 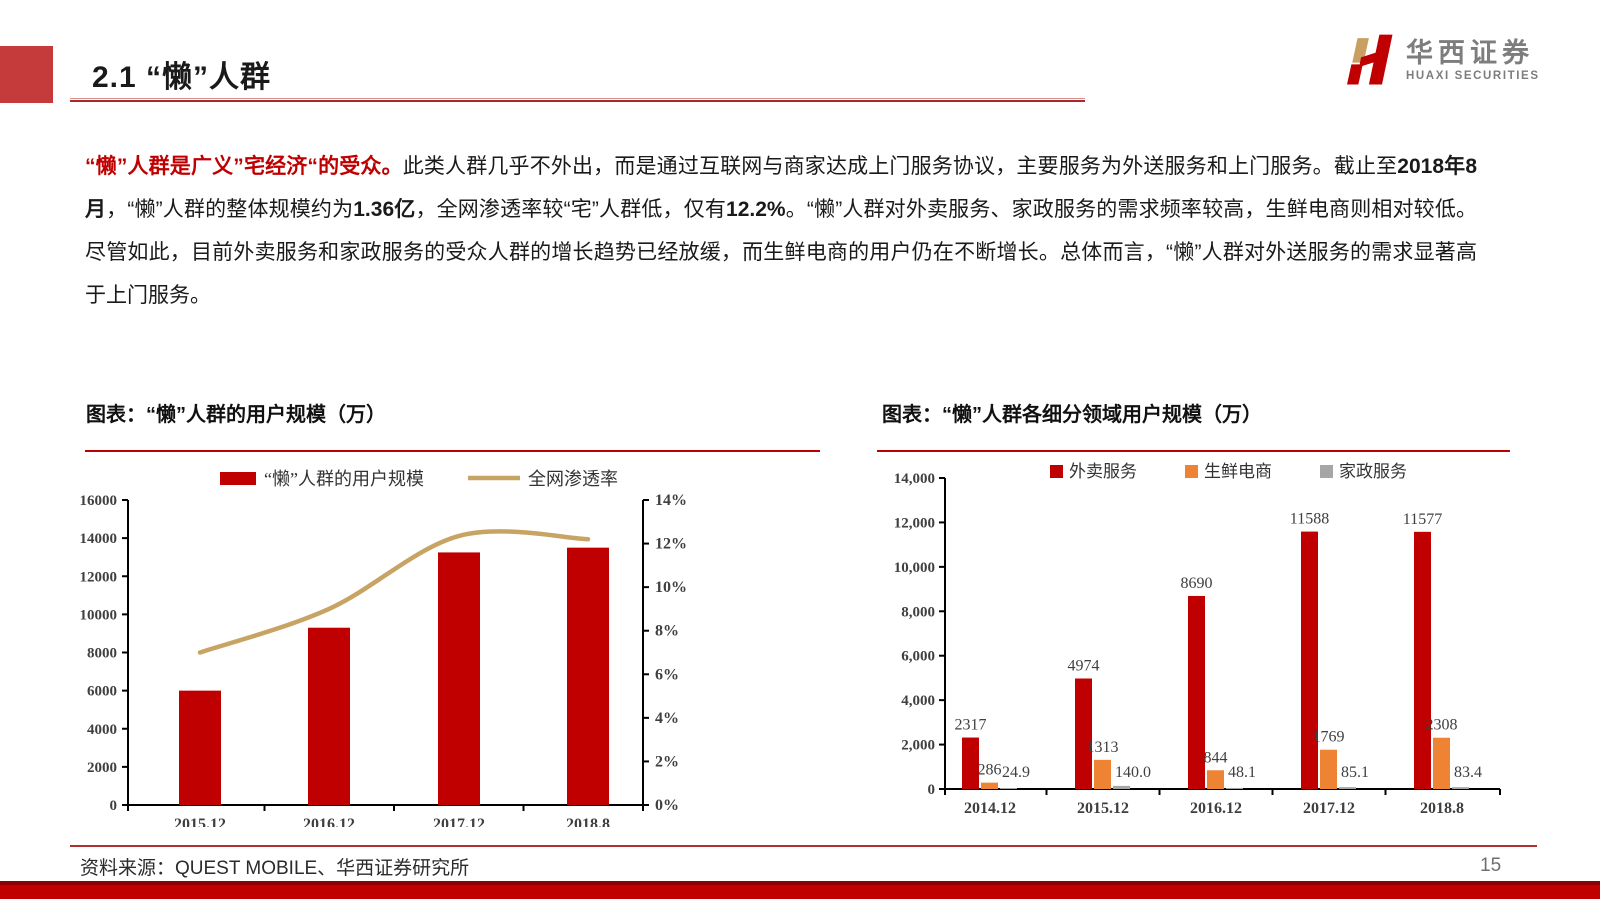 What do you see at coordinates (1072, 415) in the screenshot?
I see `right-chart-title: 图表：“懒”人群各细分领域用户规模（万）` at bounding box center [1072, 415].